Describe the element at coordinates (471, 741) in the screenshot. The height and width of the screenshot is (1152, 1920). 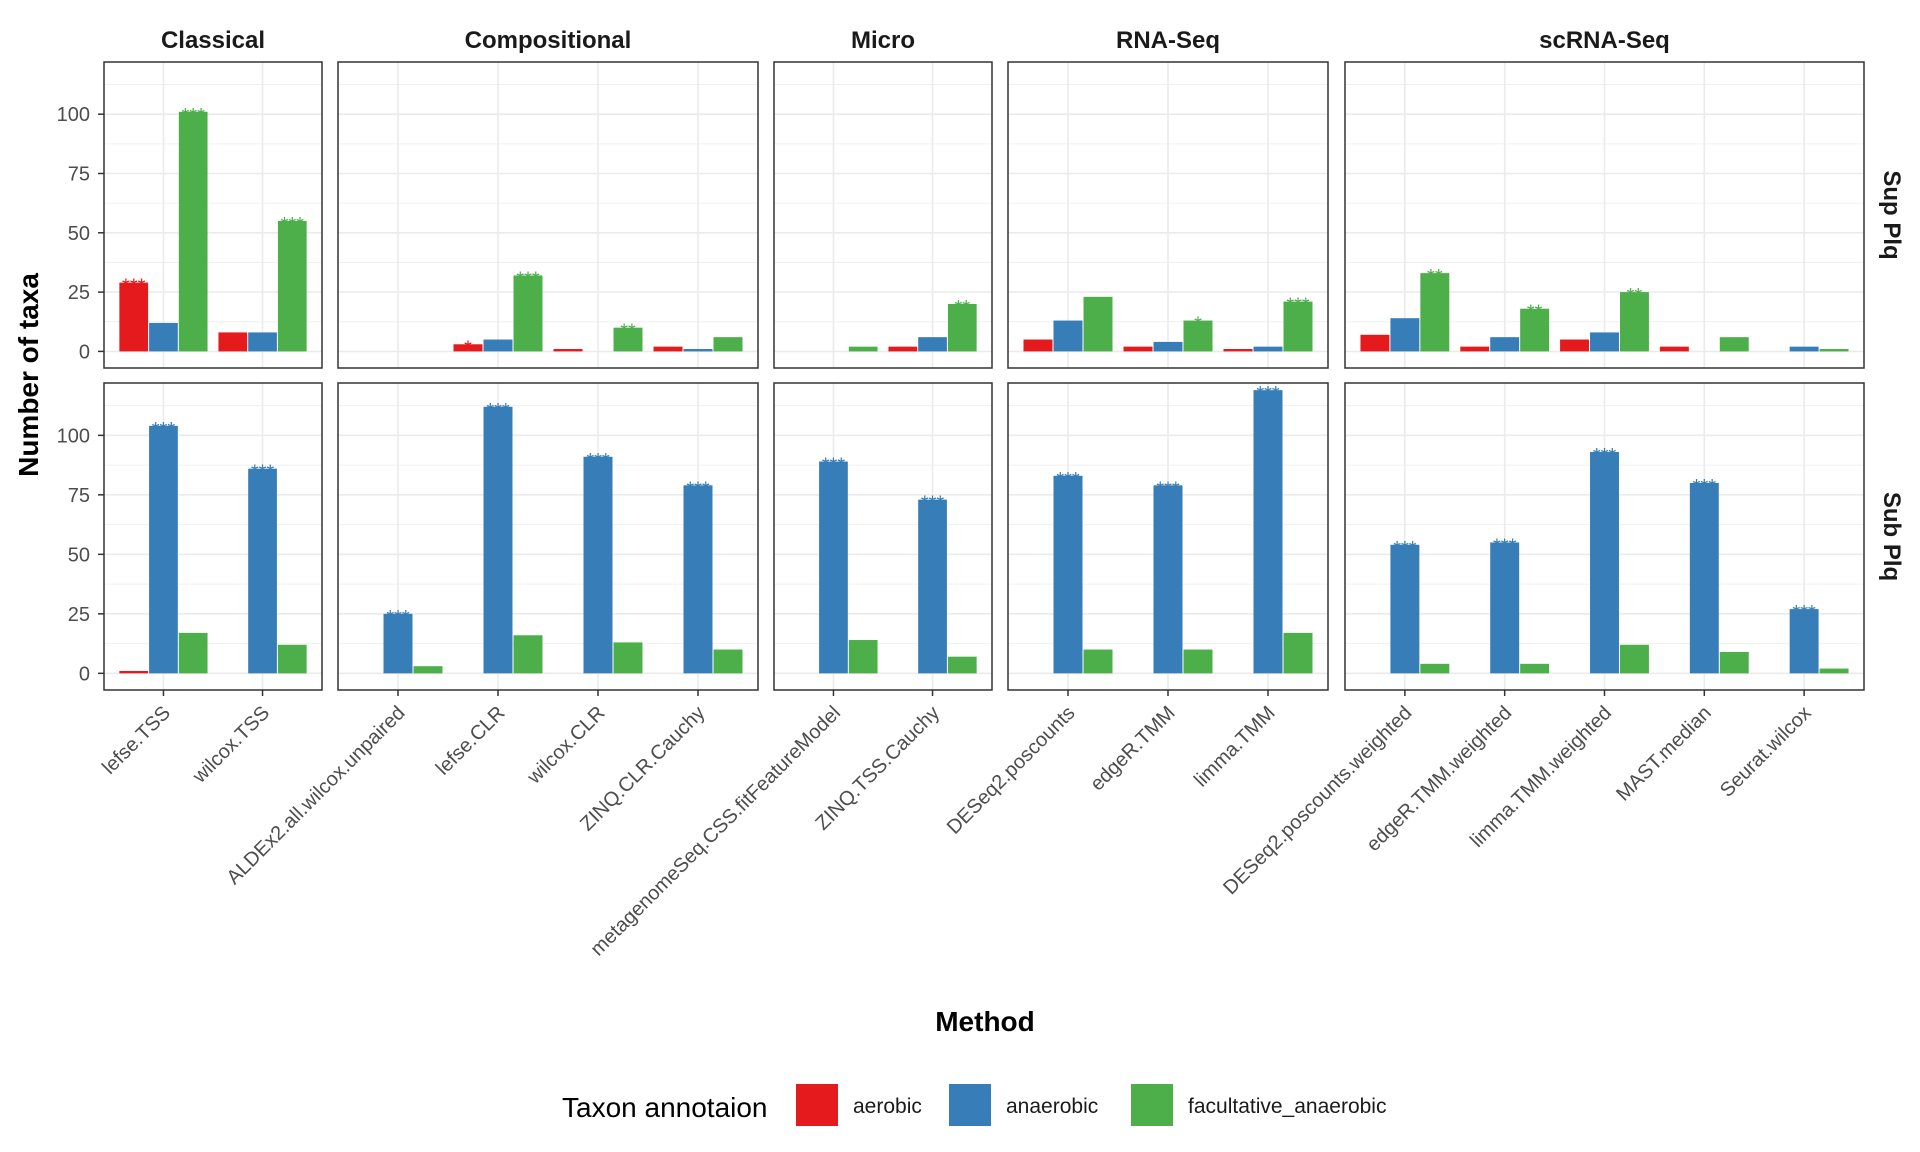
I see `x-tick-label-lefse-clr: lefse.CLR` at that location.